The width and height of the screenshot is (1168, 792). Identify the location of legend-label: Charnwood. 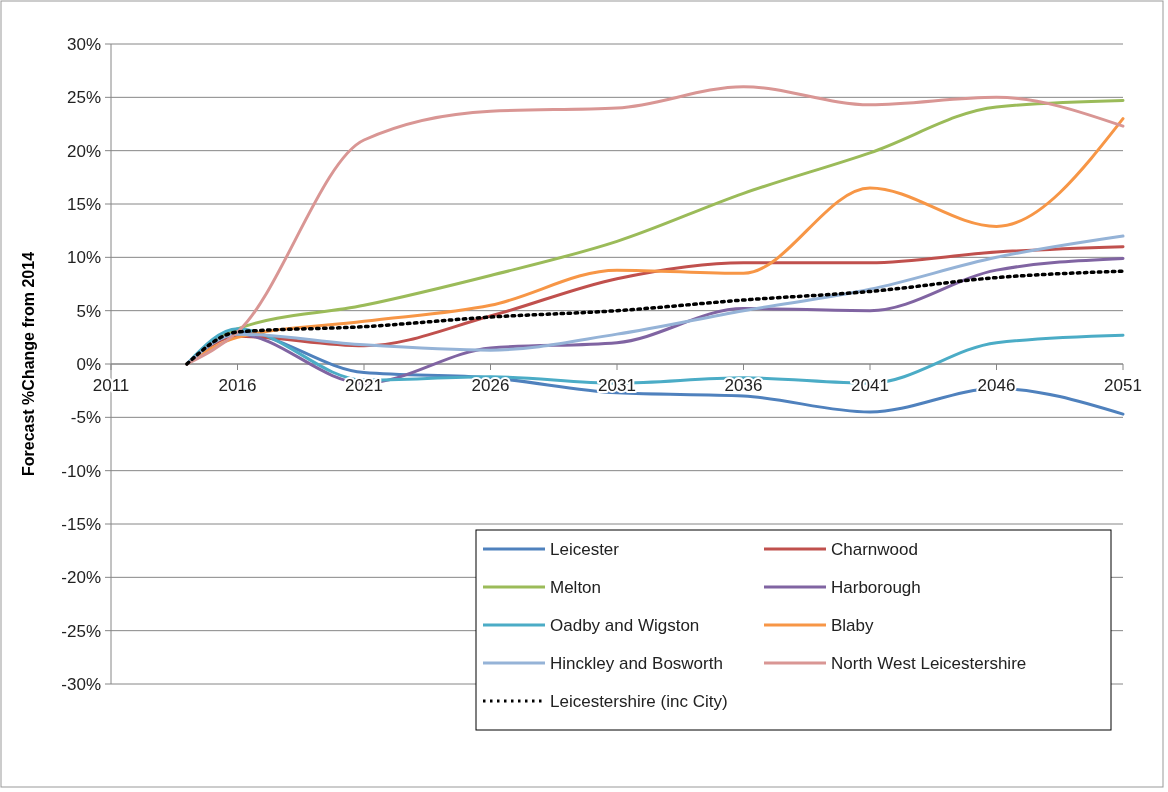
(874, 549).